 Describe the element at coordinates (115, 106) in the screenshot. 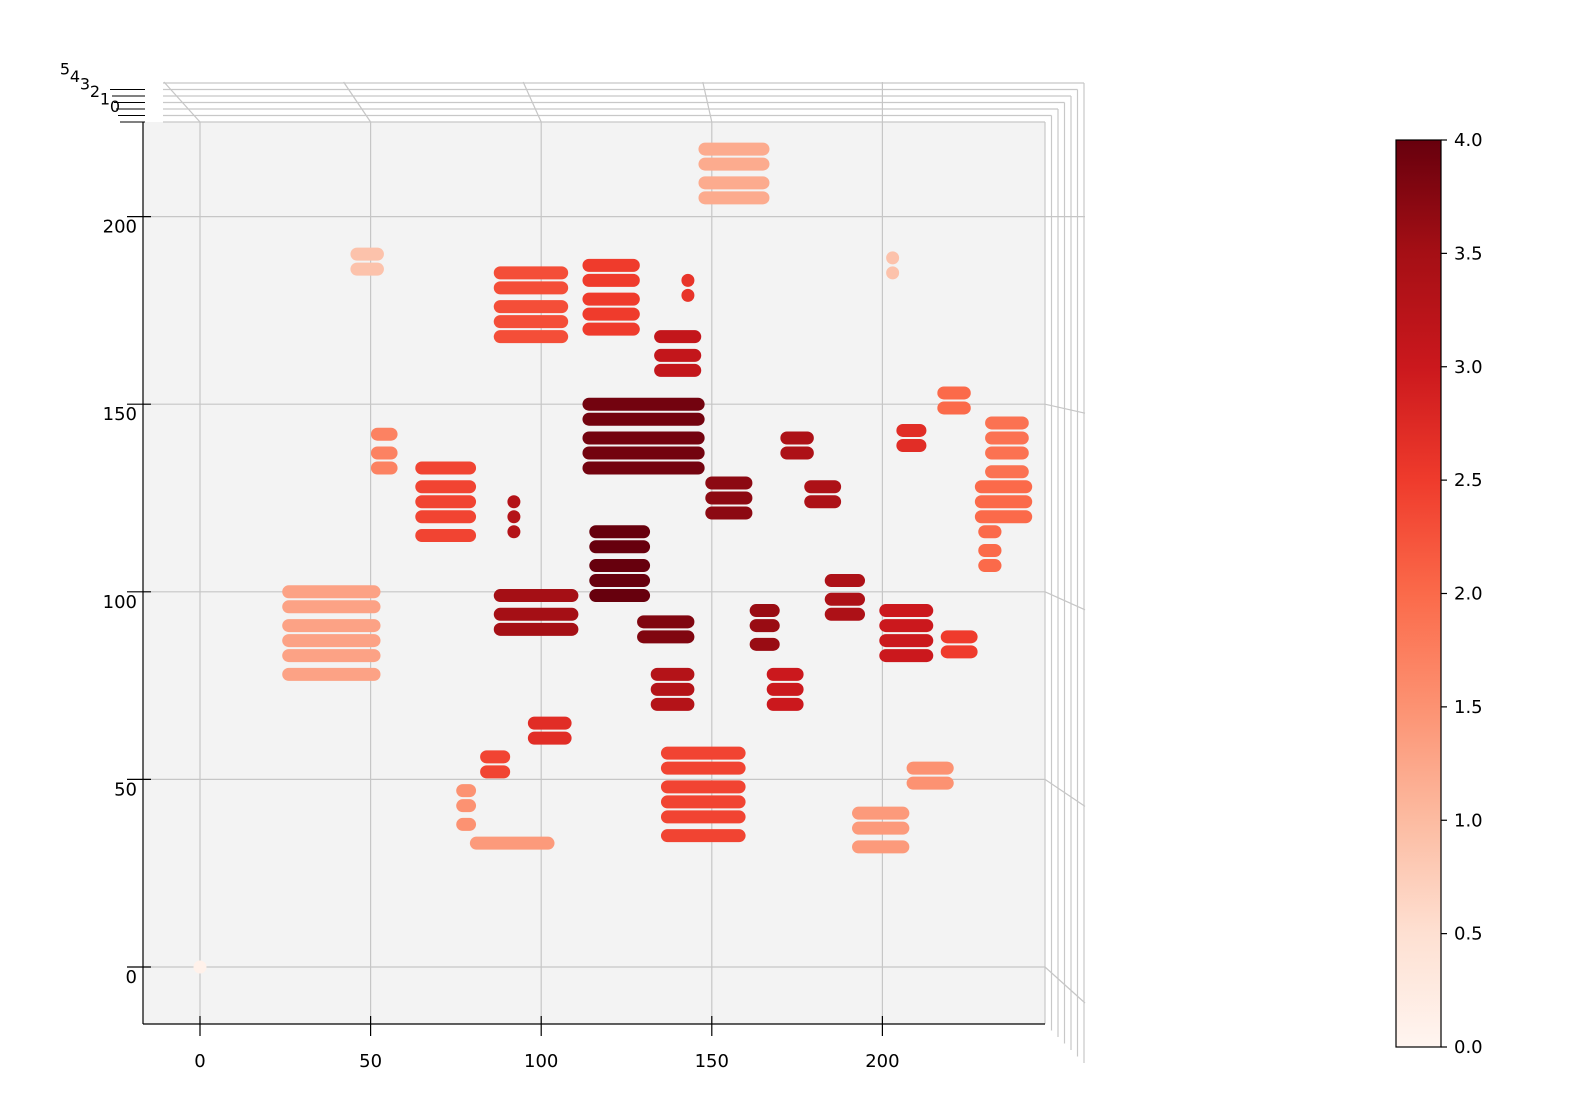

I see `z-tick-label: 0` at that location.